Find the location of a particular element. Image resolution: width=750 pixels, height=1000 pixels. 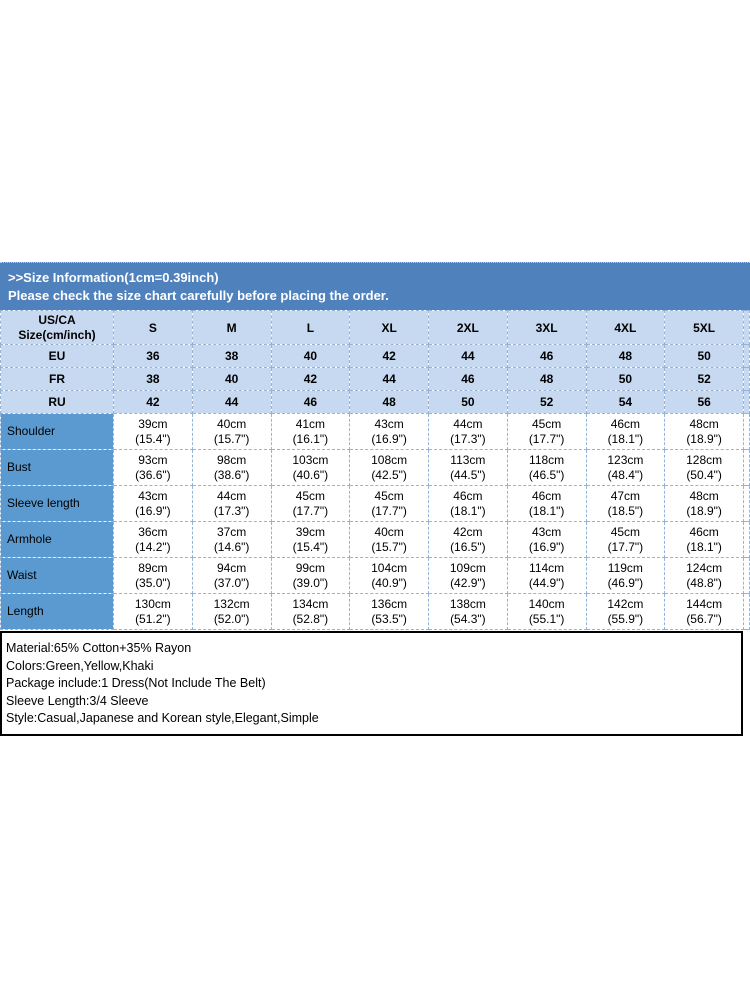

measurement-cell: 140cm (55.1") is located at coordinates (546, 611).